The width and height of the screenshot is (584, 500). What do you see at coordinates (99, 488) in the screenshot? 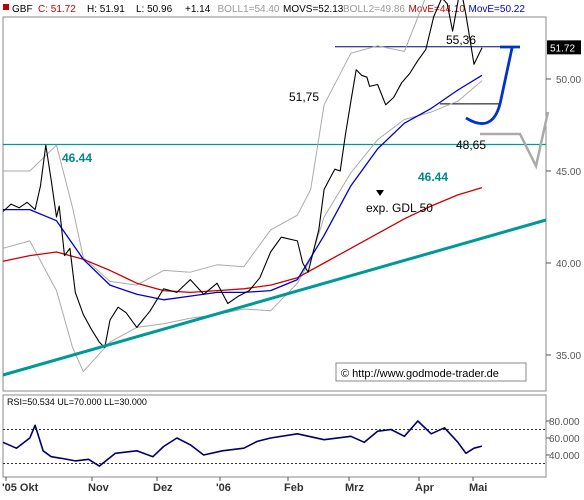
I see `x-tick-label: Nov` at bounding box center [99, 488].